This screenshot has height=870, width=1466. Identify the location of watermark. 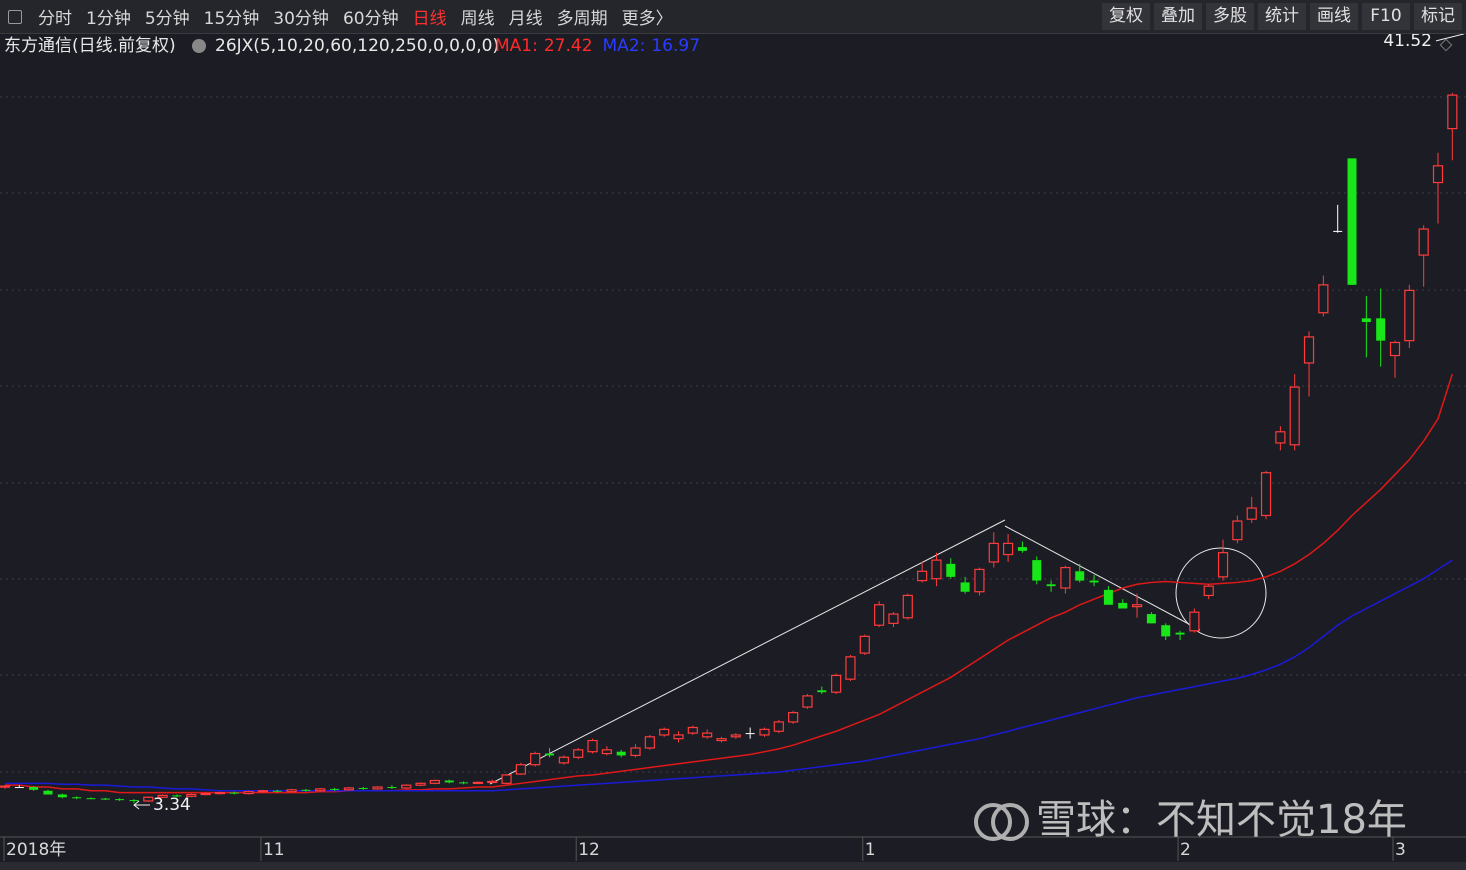
(1001, 822).